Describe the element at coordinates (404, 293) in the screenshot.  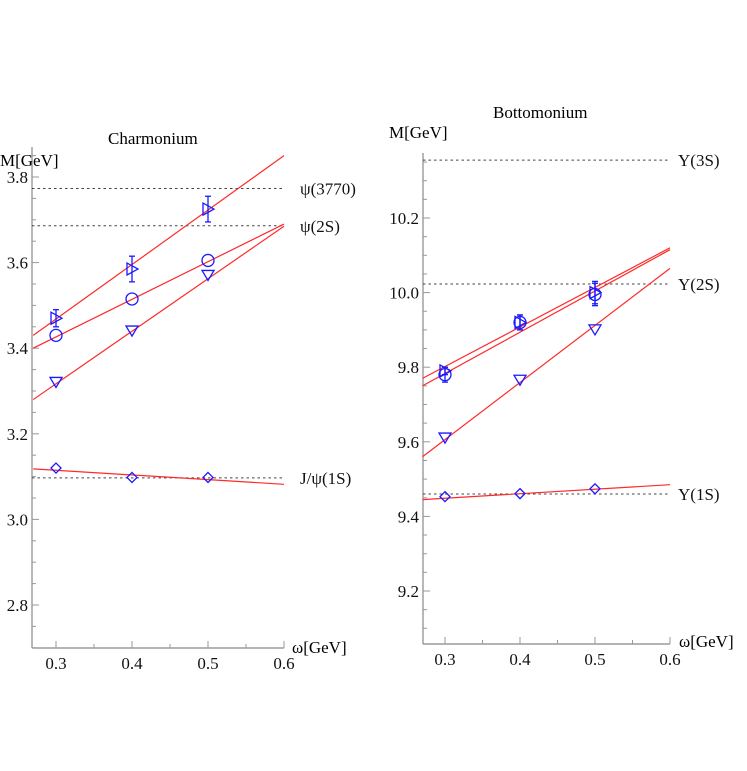
I see `y-tick-label: 10.0` at that location.